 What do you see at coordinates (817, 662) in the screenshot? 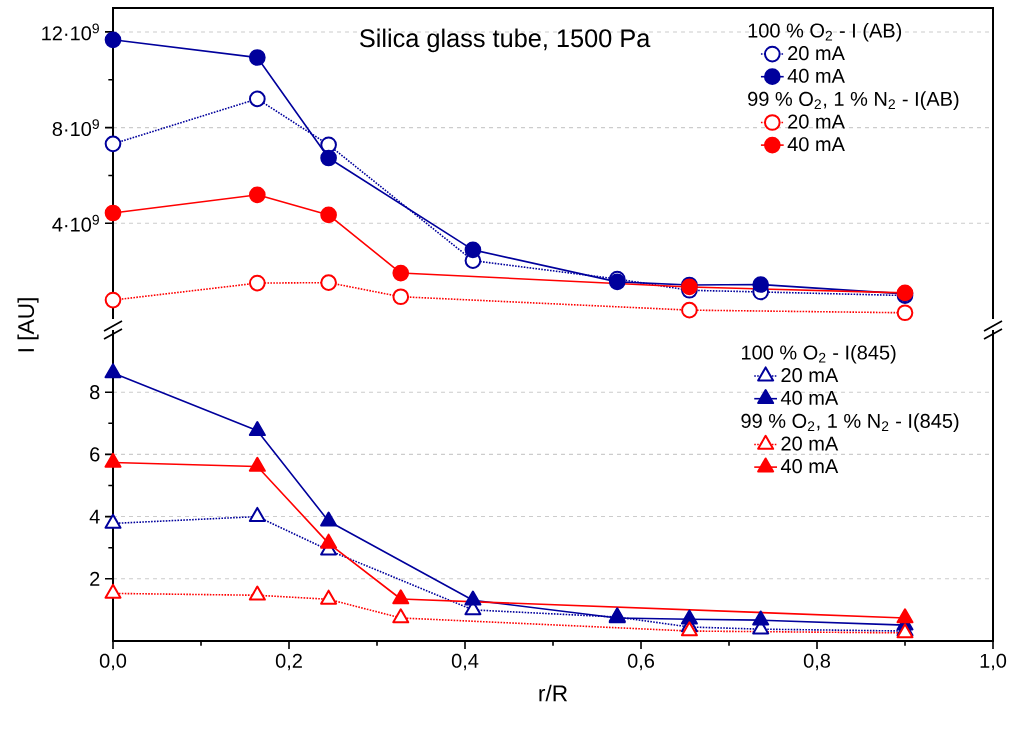
I see `x-tick-label: 0,8` at bounding box center [817, 662].